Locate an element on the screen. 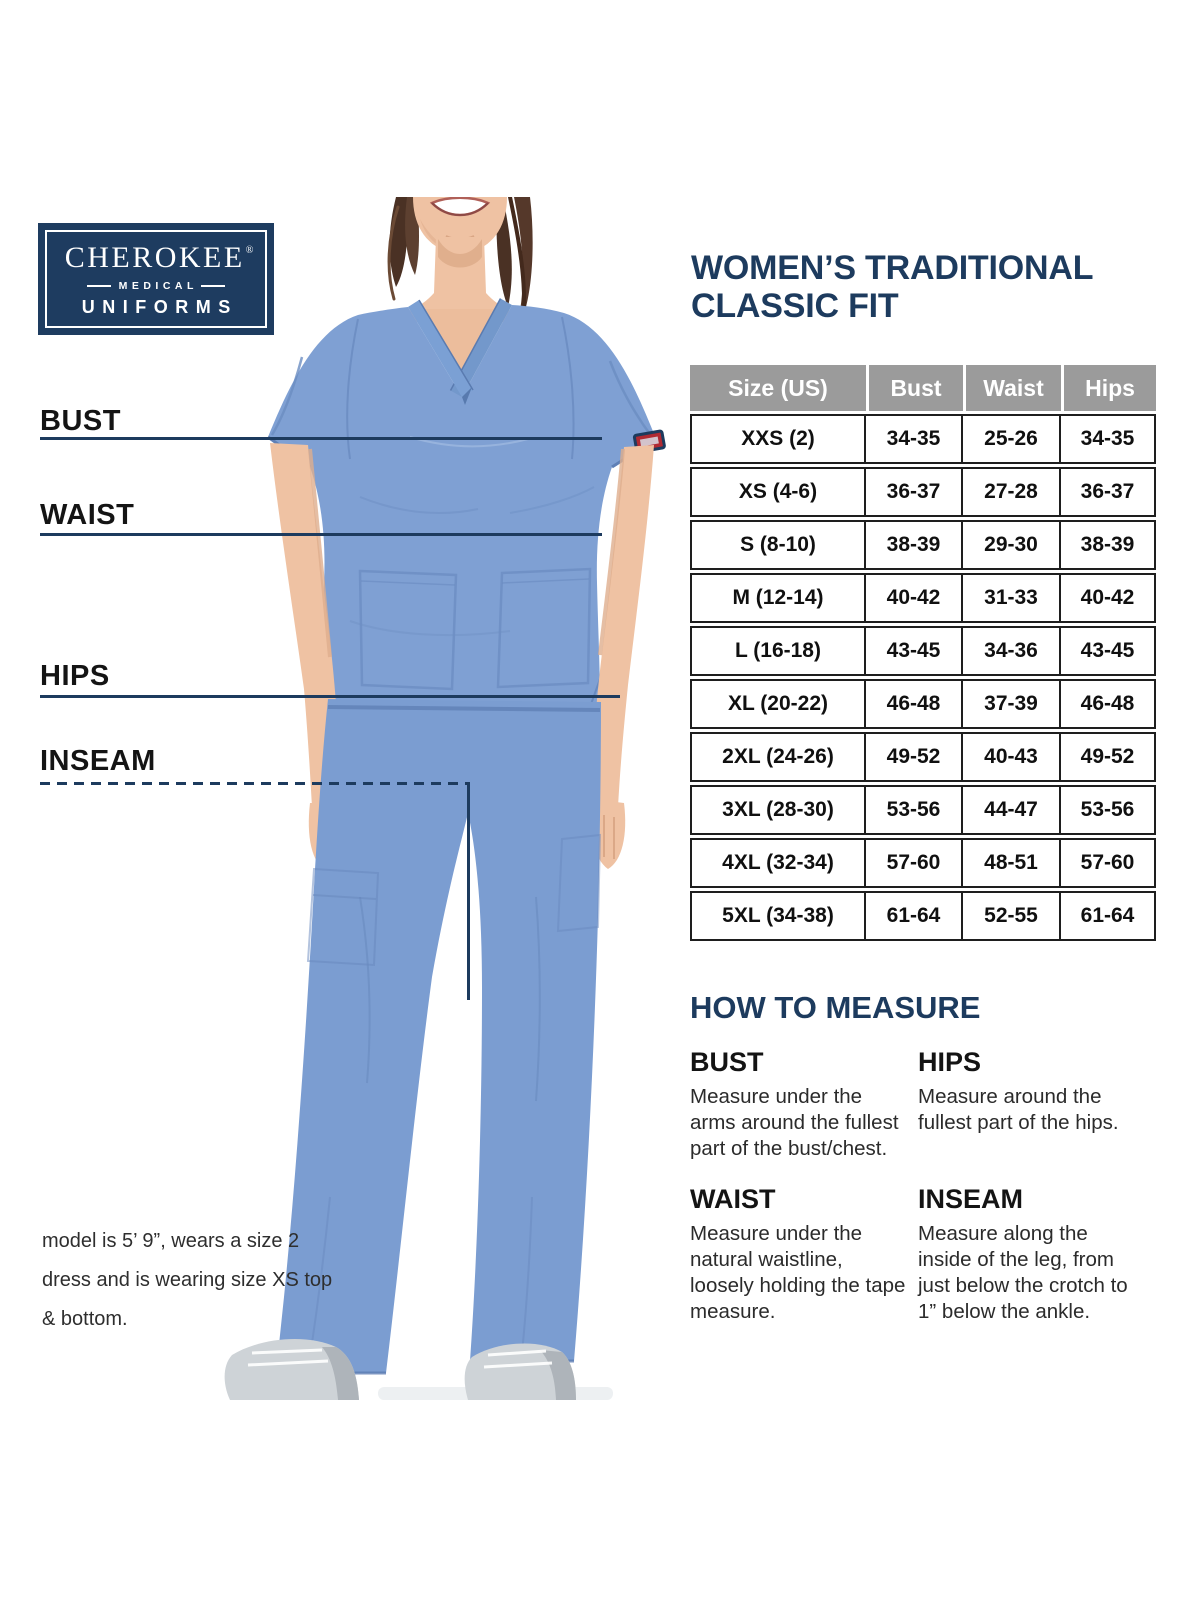 The height and width of the screenshot is (1600, 1200). cell-bust: 40-42 is located at coordinates (914, 598).